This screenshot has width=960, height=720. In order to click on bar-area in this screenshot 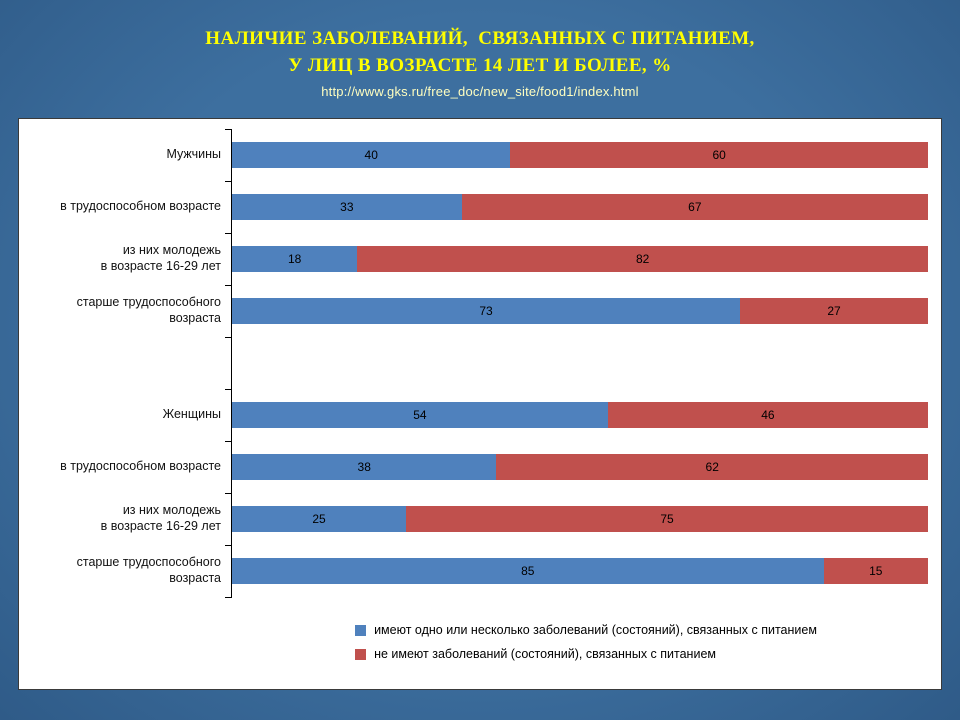, I will do `click(576, 363)`.